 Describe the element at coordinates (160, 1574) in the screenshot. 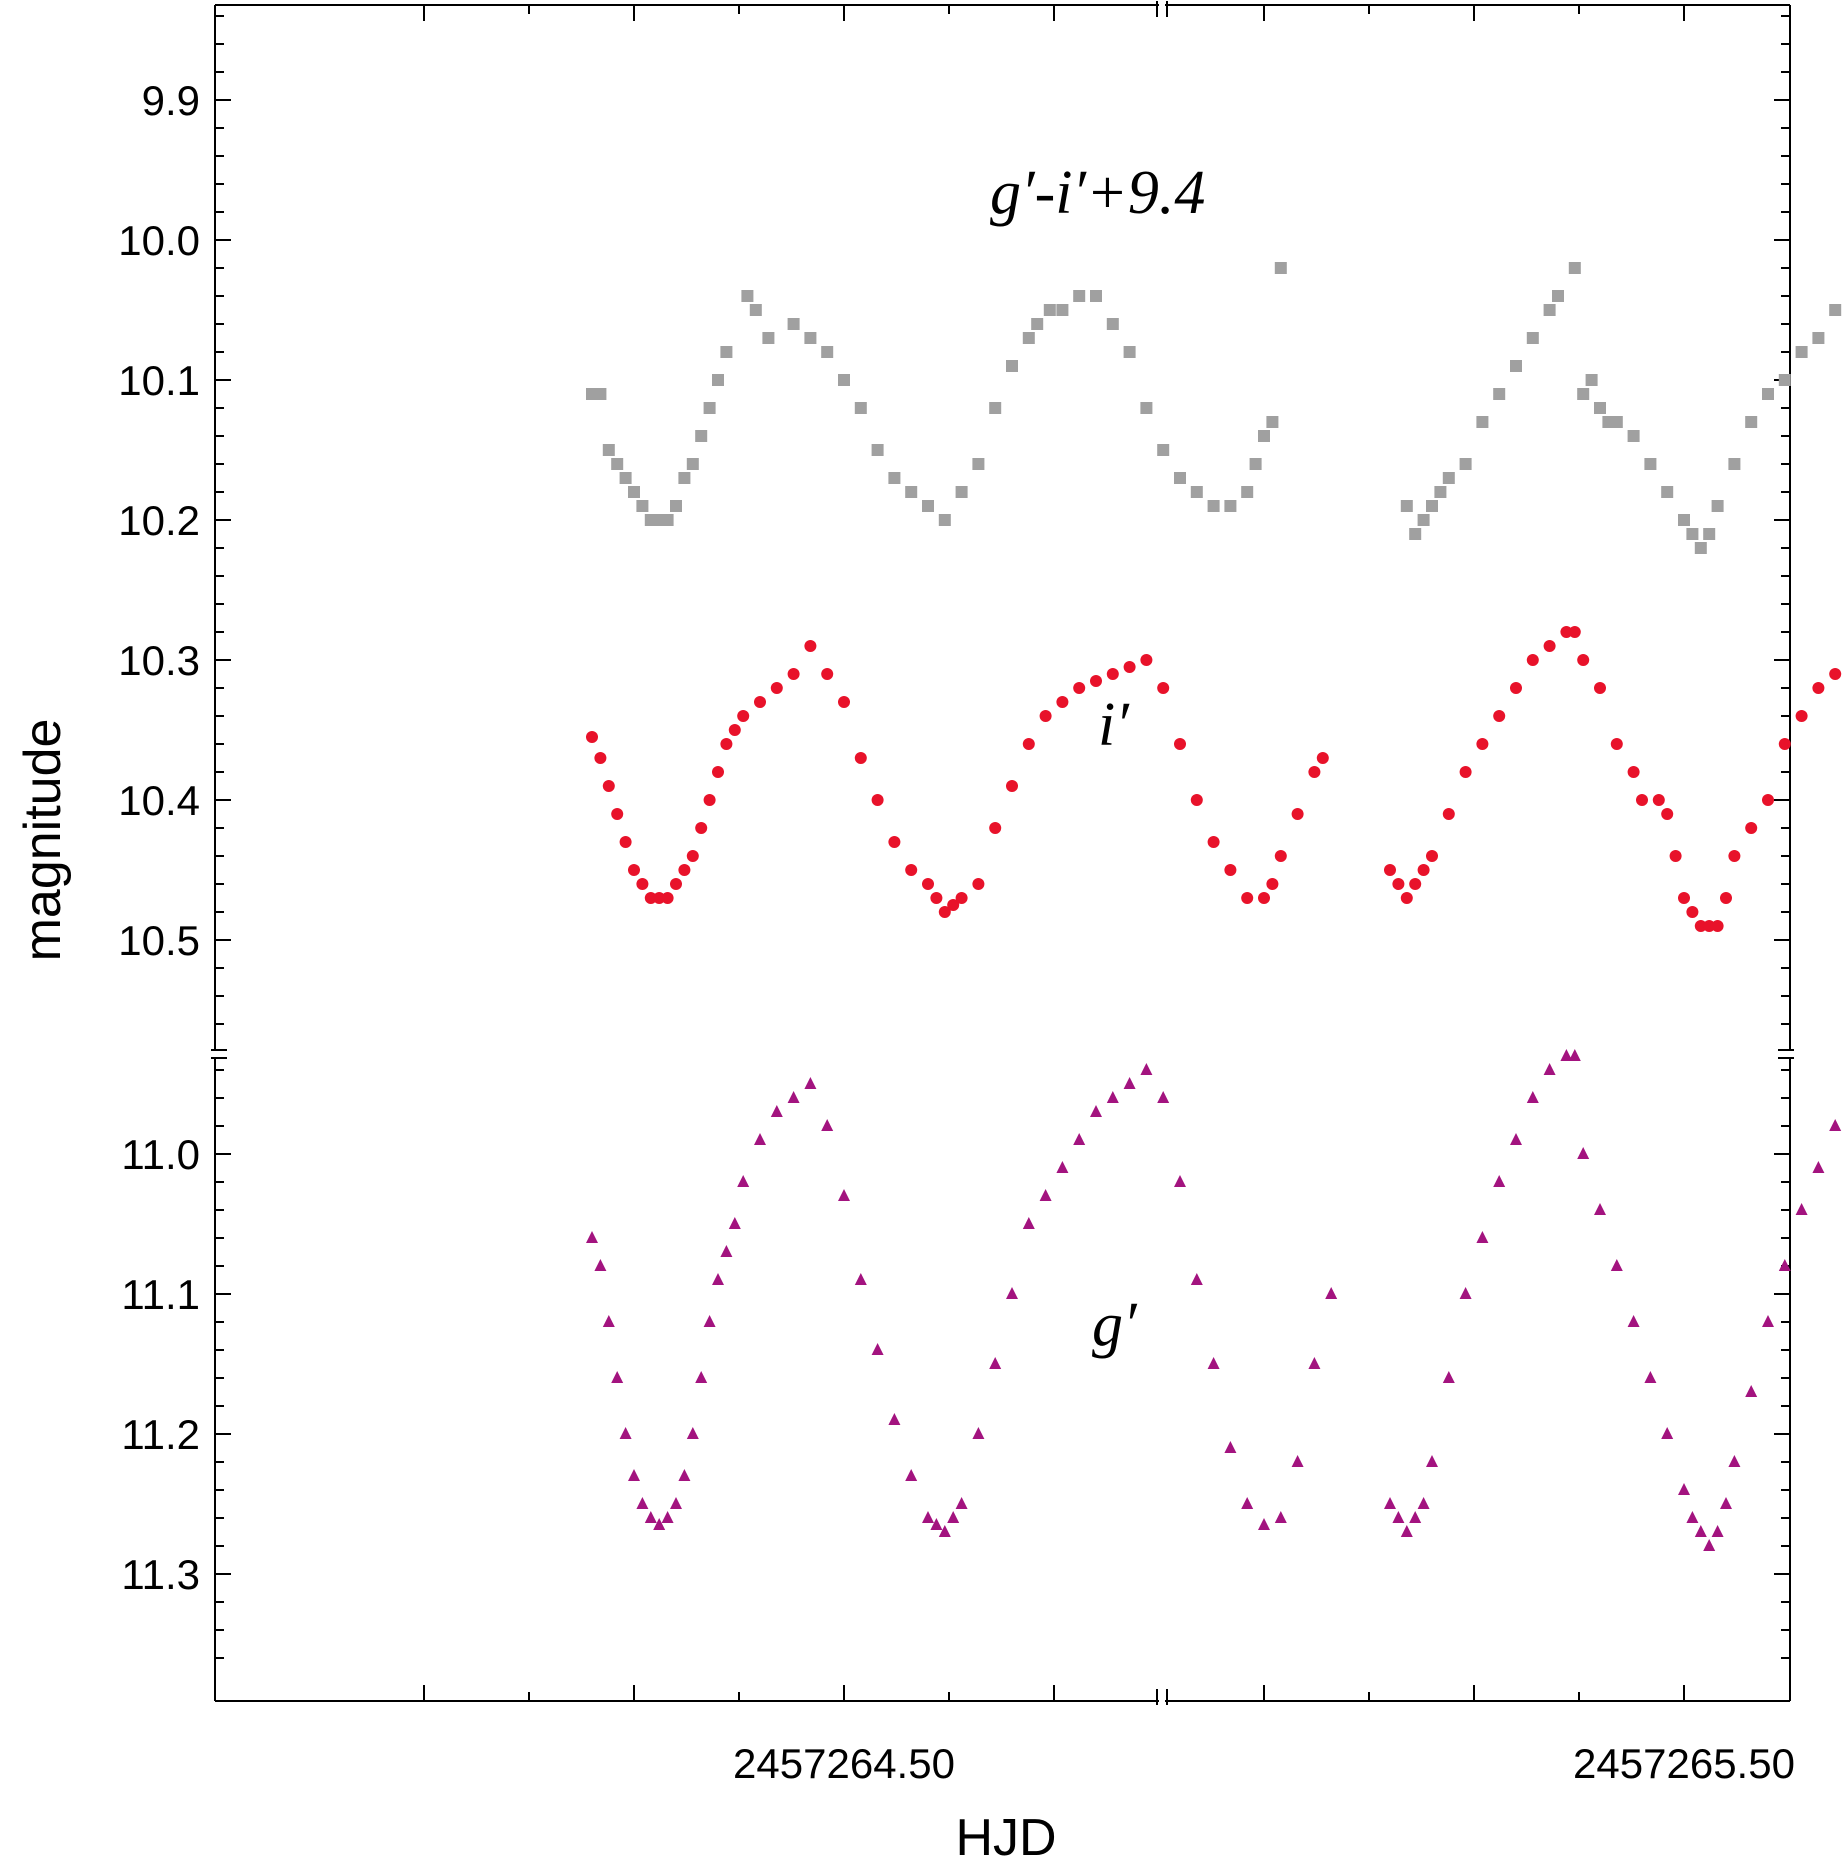

I see `y-tick-label: 11.3` at that location.